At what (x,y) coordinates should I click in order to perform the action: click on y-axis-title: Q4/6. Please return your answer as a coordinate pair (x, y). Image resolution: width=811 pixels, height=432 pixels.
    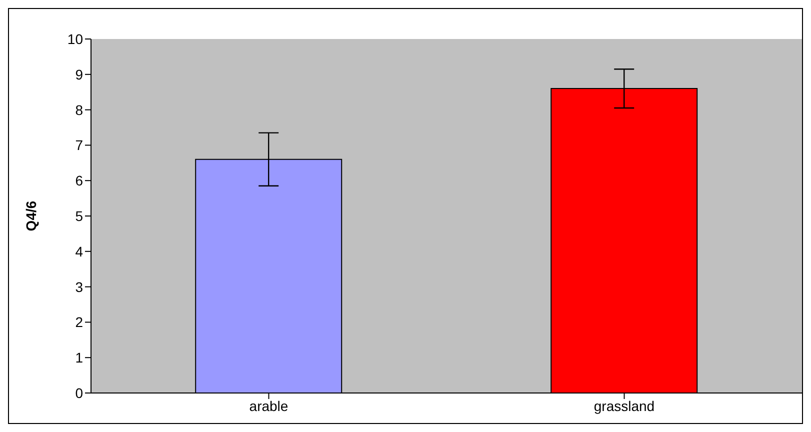
    Looking at the image, I should click on (30, 216).